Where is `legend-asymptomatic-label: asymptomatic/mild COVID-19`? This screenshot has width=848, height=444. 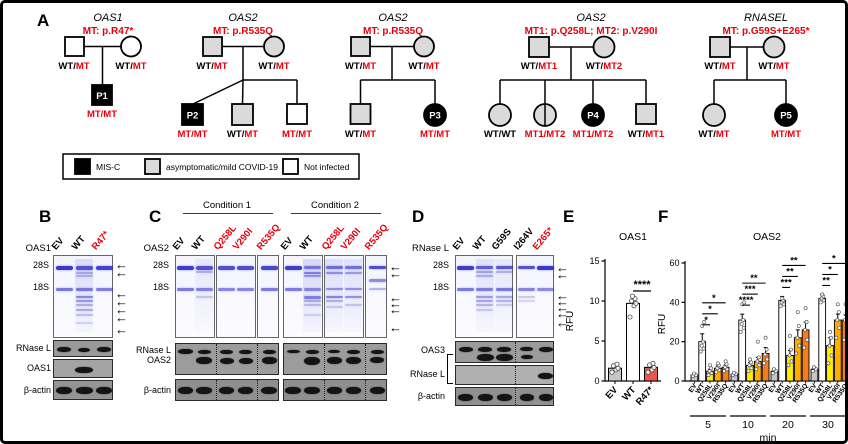 legend-asymptomatic-label: asymptomatic/mild COVID-19 is located at coordinates (222, 167).